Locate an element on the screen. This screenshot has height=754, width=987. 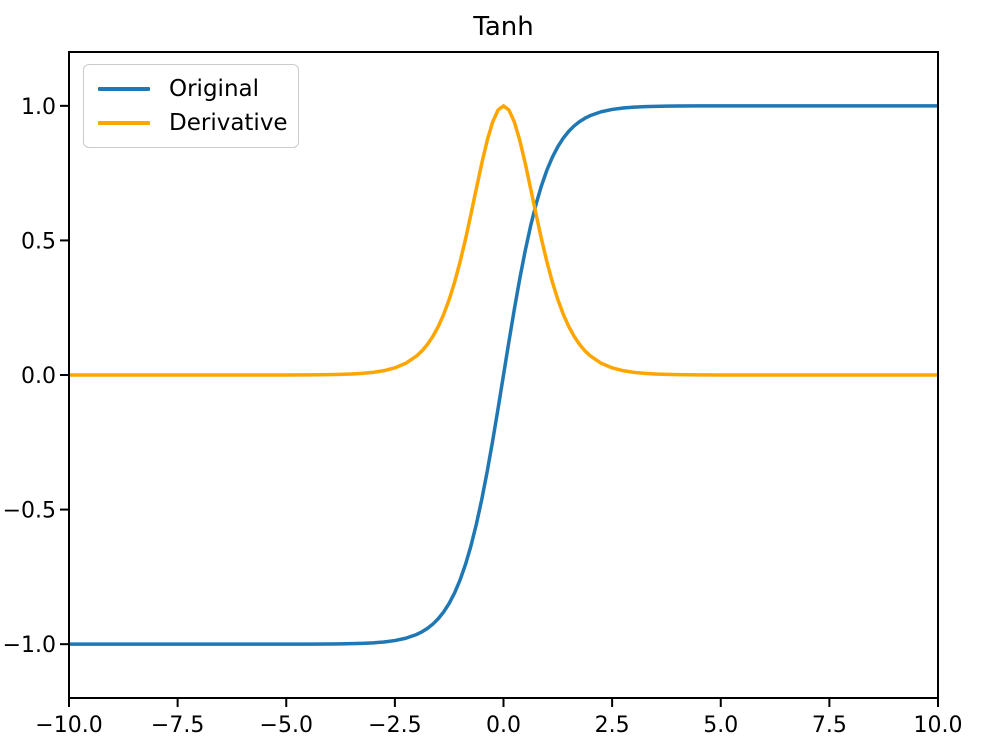
y-axis-tick-label: −0.5 is located at coordinates (29, 511).